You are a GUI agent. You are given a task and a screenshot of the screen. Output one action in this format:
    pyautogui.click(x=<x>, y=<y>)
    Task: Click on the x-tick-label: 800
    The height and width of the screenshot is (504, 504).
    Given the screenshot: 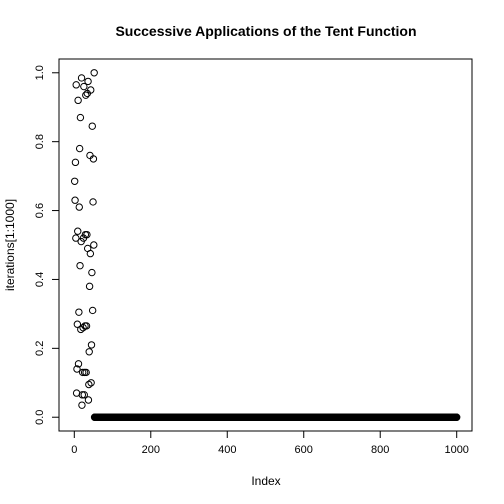 What is the action you would take?
    pyautogui.click(x=380, y=450)
    